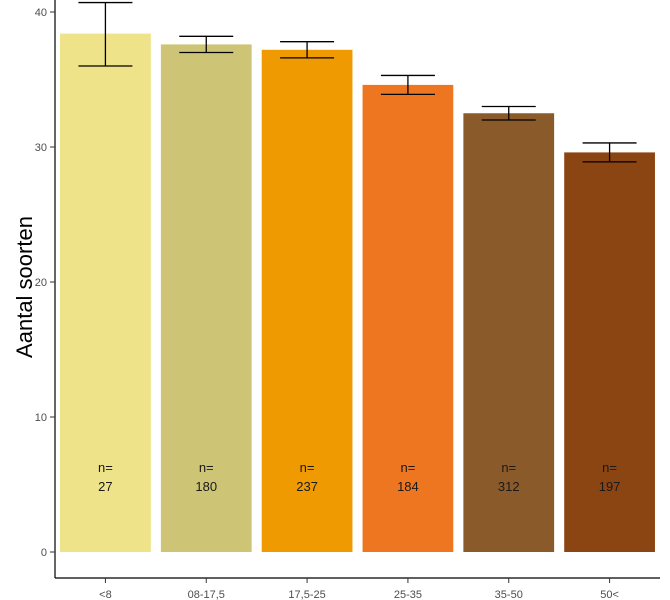  I want to click on y-tick-label: 10, so click(41, 418).